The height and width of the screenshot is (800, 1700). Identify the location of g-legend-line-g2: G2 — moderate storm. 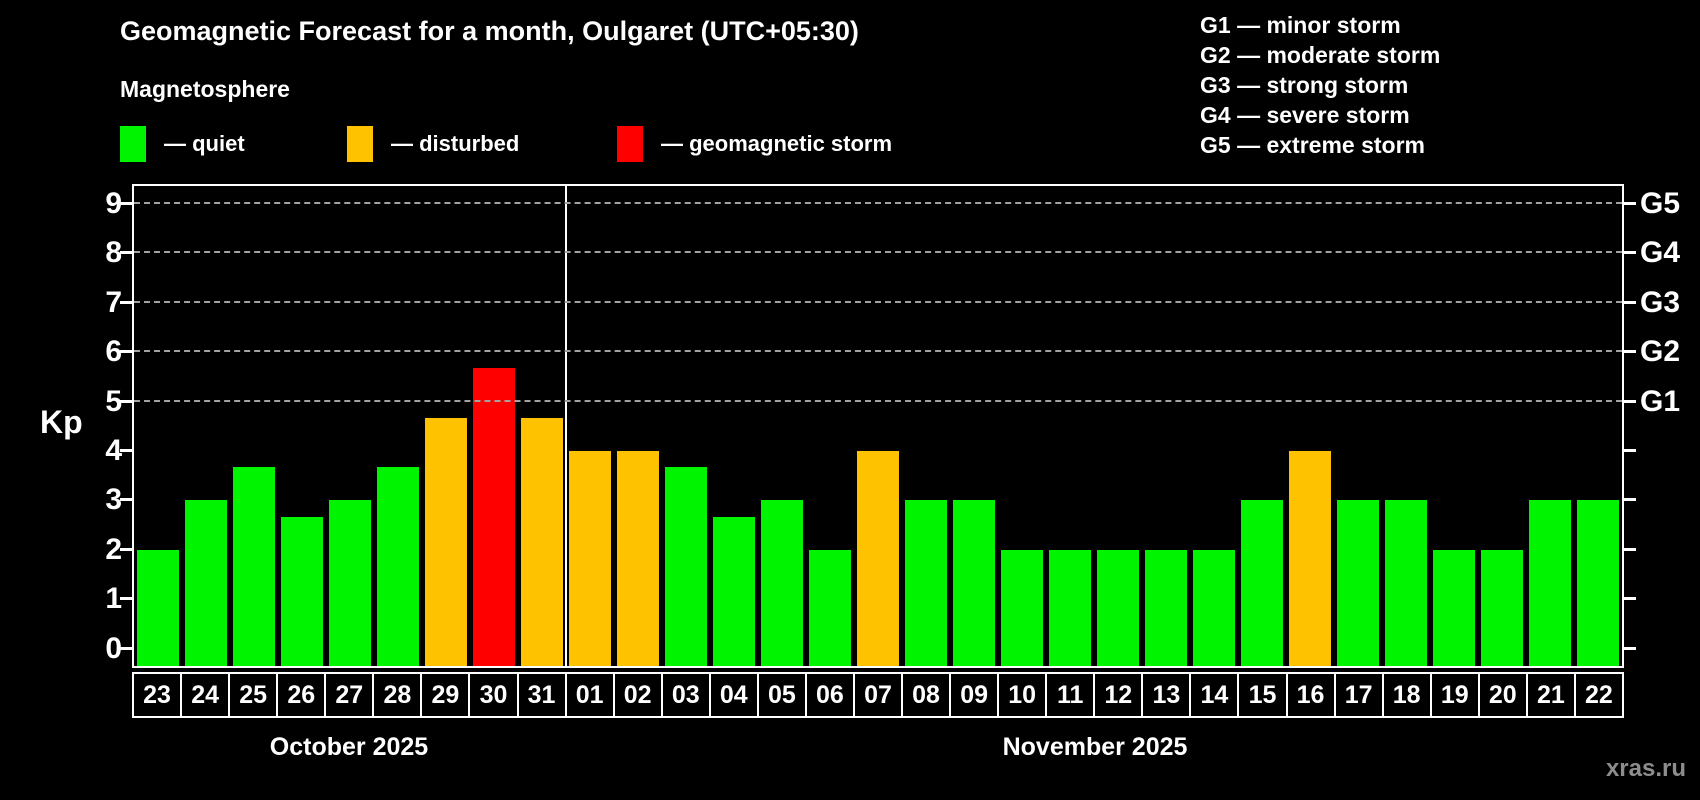
(1320, 55).